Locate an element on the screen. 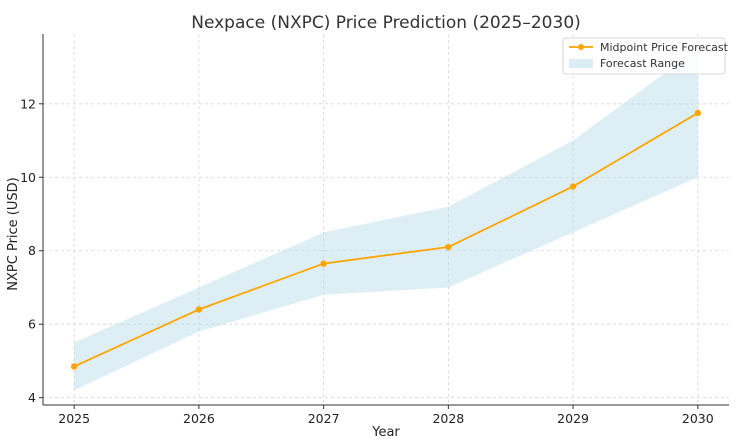 This screenshot has height=441, width=747. x-axis-label: Year is located at coordinates (385, 432).